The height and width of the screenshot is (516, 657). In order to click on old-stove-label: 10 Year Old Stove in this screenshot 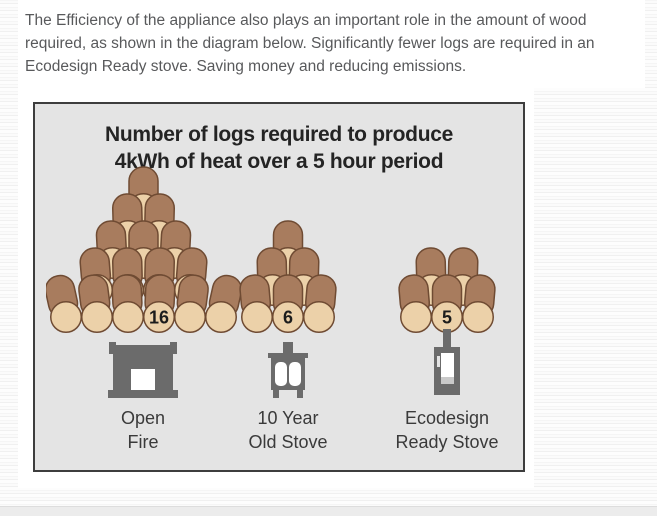, I will do `click(287, 430)`.